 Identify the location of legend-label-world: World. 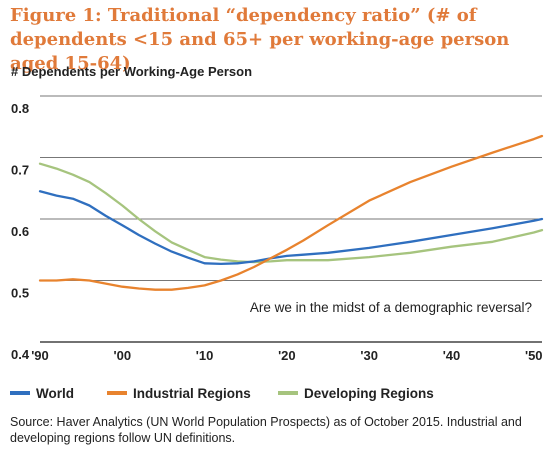
(55, 393).